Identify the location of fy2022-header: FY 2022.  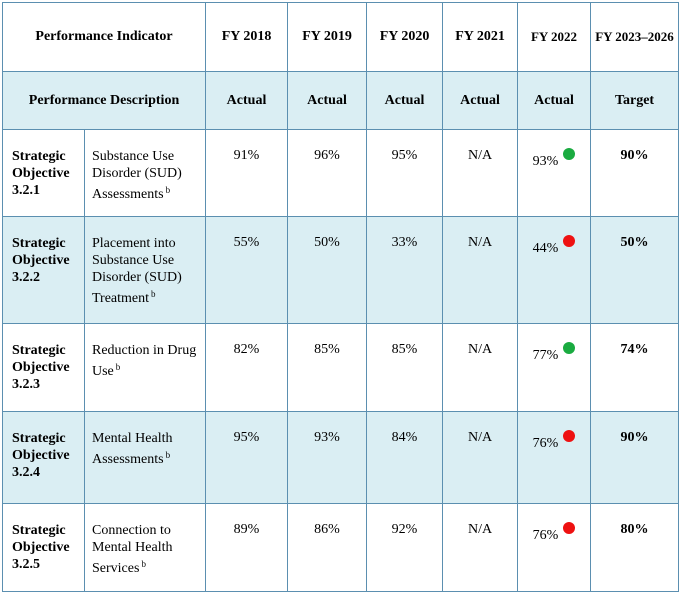
(554, 37).